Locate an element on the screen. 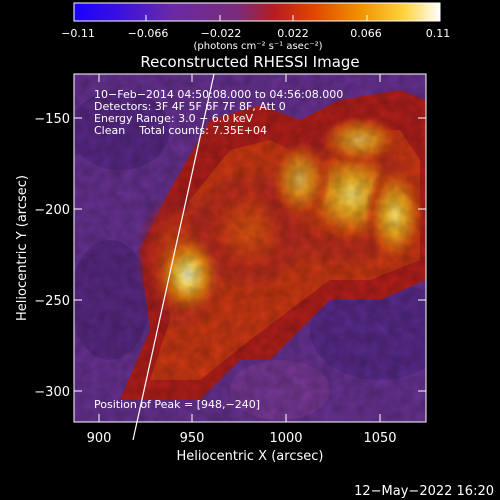 This screenshot has width=500, height=500. x-axis-title: Heliocentric X (arcsec) is located at coordinates (250, 456).